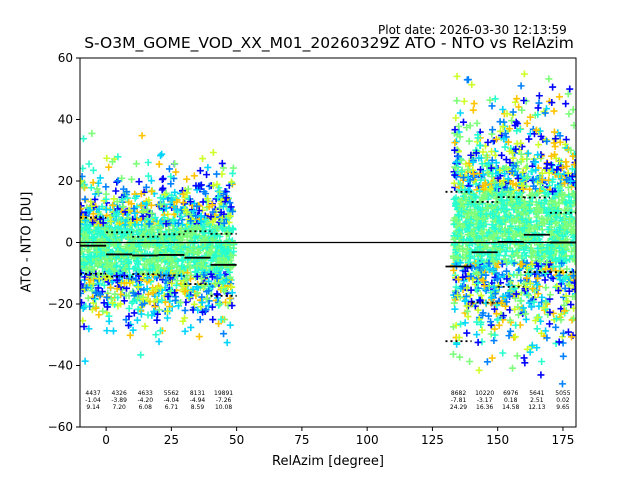 This screenshot has height=480, width=640. What do you see at coordinates (224, 400) in the screenshot?
I see `bin-mean-label: -7.26` at bounding box center [224, 400].